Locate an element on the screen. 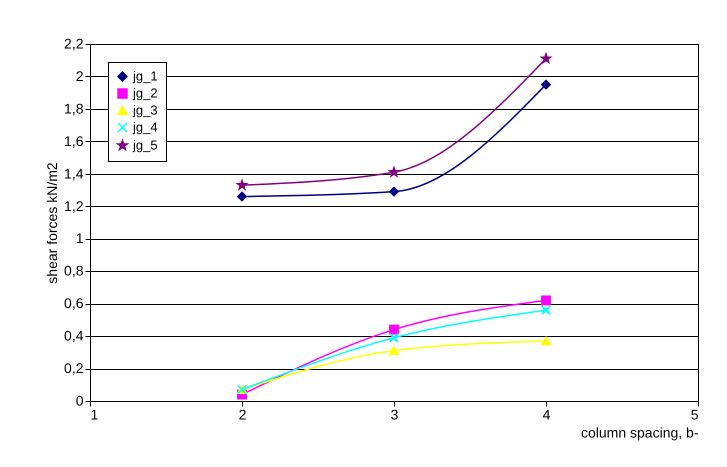 Image resolution: width=727 pixels, height=467 pixels. x-tick-label: 3 is located at coordinates (394, 414).